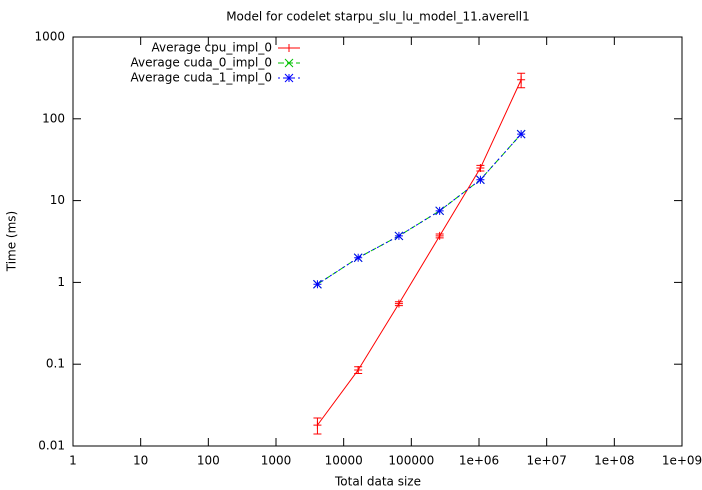 The width and height of the screenshot is (702, 490). What do you see at coordinates (49, 37) in the screenshot?
I see `y-tick-label: 1000` at bounding box center [49, 37].